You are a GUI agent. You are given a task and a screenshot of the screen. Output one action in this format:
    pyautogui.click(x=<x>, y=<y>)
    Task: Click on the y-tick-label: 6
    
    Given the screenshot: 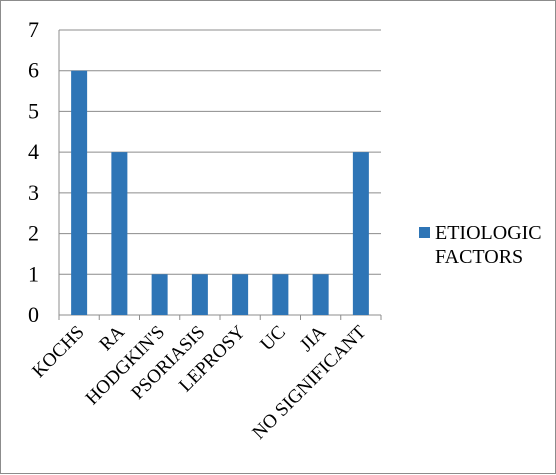 What is the action you would take?
    pyautogui.click(x=33, y=70)
    